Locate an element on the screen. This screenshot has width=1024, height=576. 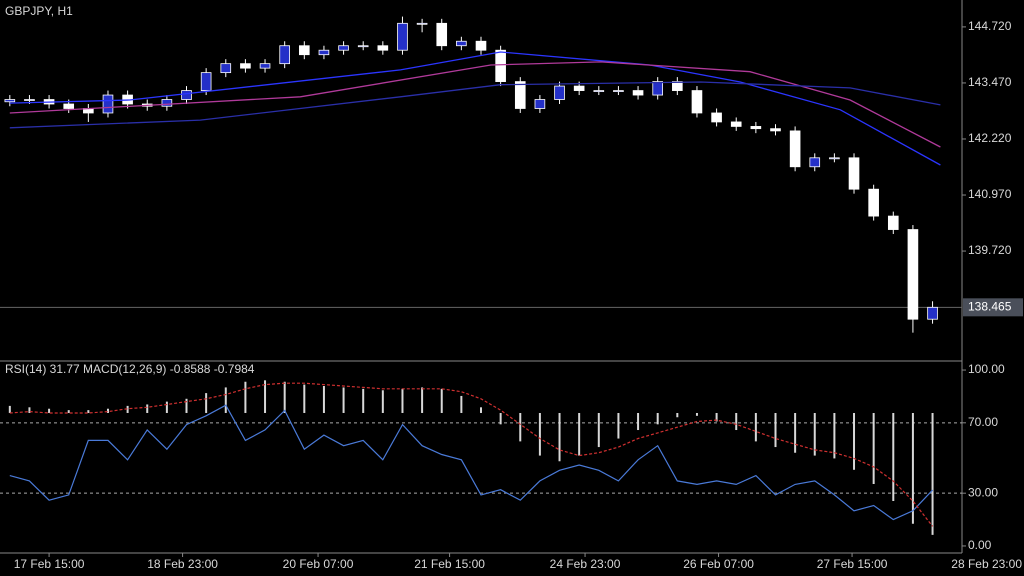
x-tick-label: 17 Feb 15:00 is located at coordinates (49, 564).